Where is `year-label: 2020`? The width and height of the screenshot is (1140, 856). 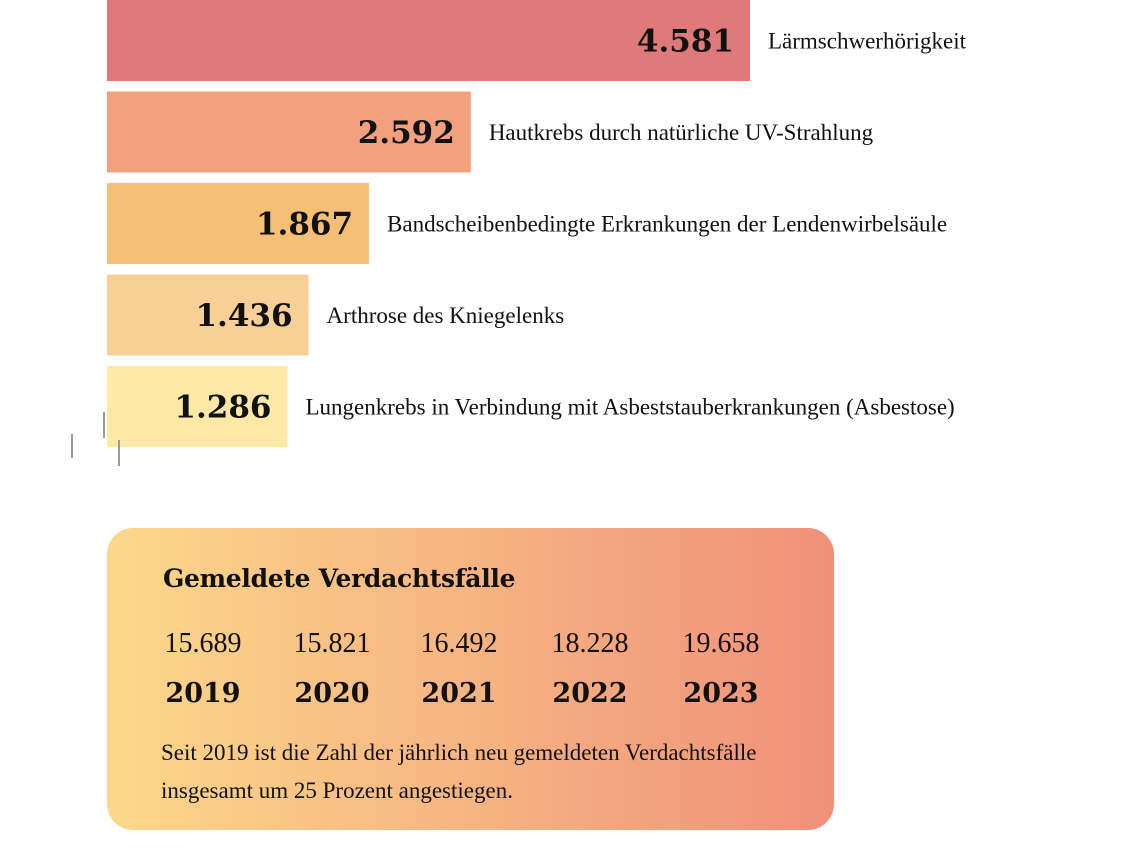 year-label: 2020 is located at coordinates (332, 693).